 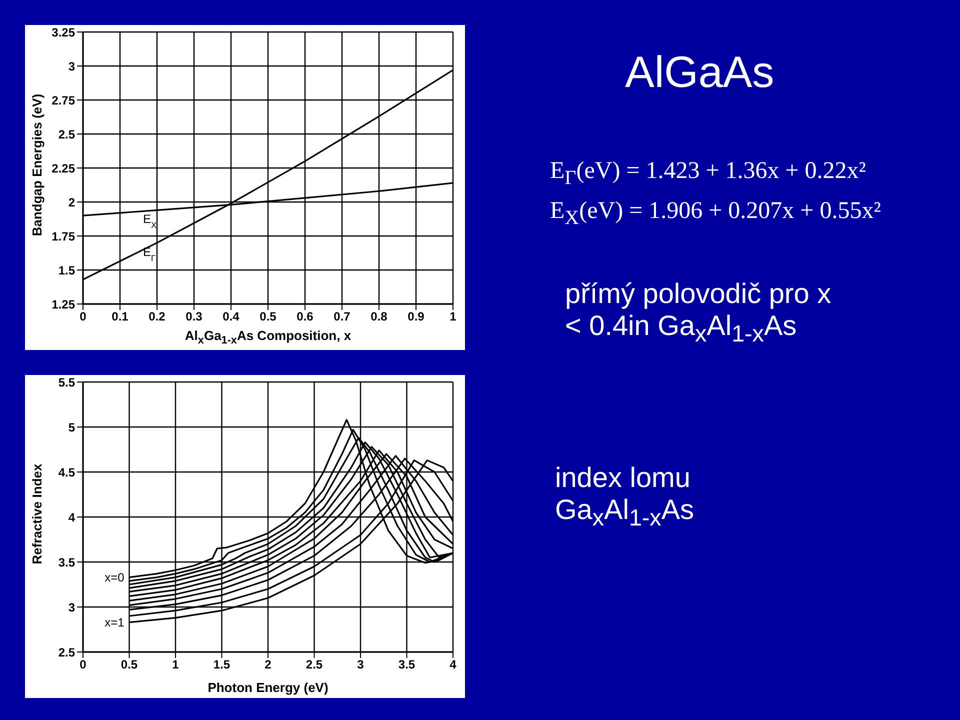 I want to click on series-label: x=0, so click(x=114, y=577).